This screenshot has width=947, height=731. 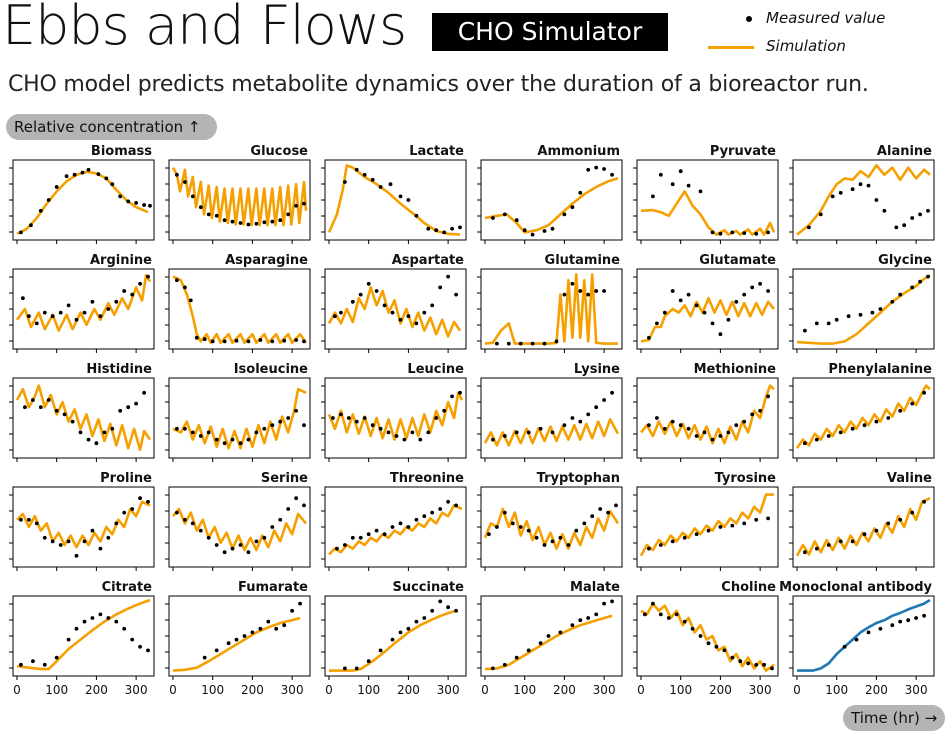 I want to click on panel-title: Glutamate, so click(x=737, y=260).